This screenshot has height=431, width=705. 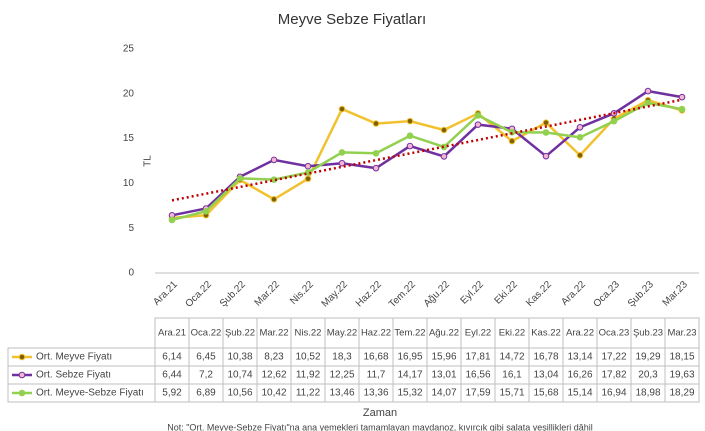 I want to click on table-value: 6,45, so click(x=206, y=357).